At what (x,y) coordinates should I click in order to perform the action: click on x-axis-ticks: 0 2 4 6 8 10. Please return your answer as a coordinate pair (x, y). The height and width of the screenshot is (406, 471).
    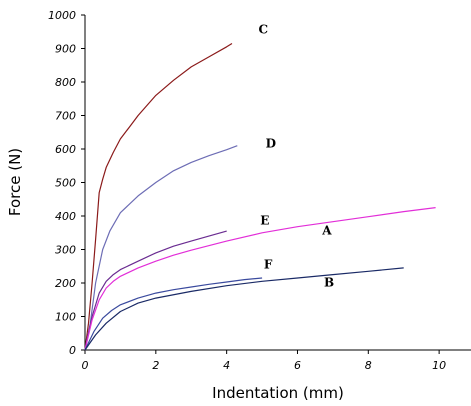
    Looking at the image, I should click on (264, 361).